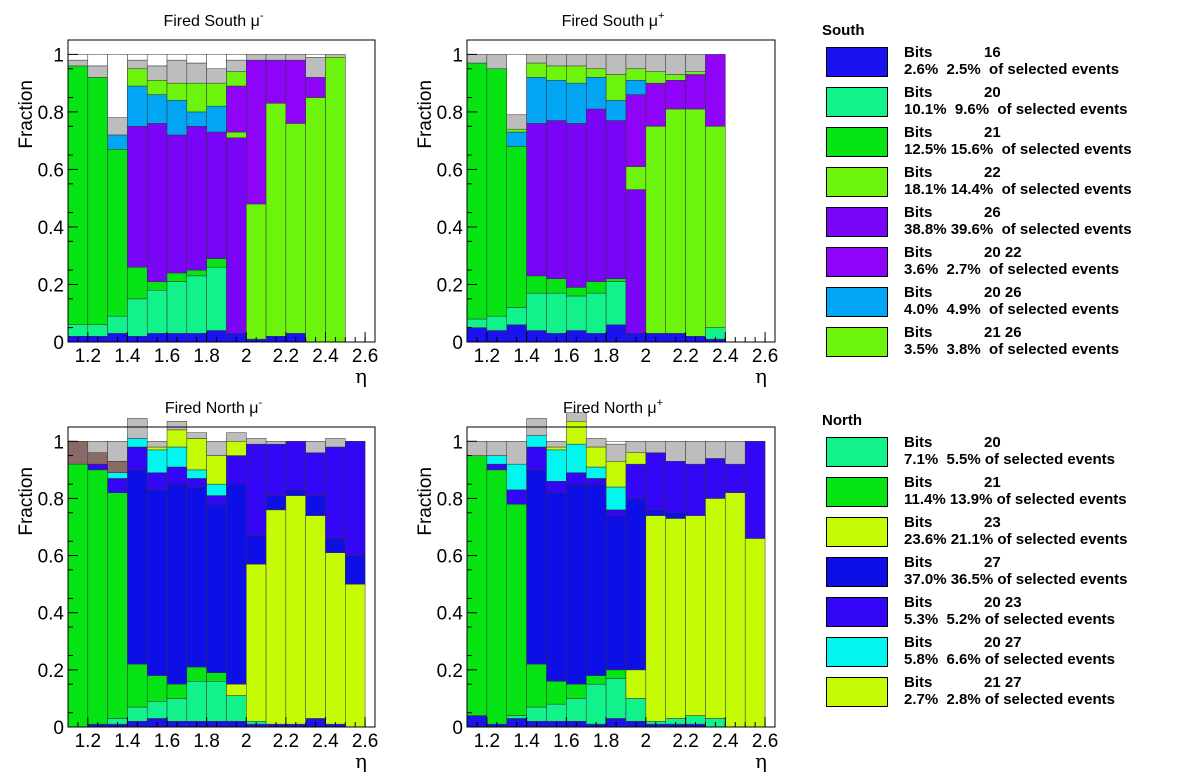  Describe the element at coordinates (1007, 494) in the screenshot. I see `legend-entry: Bits 21 11.4% 13.9% of selected events` at that location.